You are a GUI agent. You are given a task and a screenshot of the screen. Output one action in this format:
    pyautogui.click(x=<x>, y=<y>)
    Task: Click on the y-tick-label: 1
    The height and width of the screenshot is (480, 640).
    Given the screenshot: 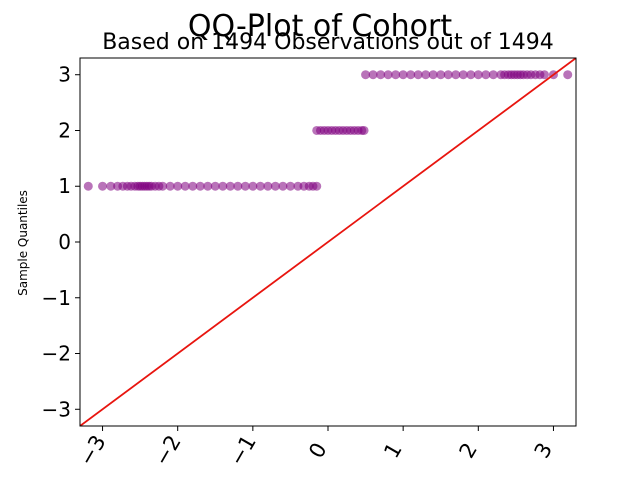 What is the action you would take?
    pyautogui.click(x=64, y=186)
    